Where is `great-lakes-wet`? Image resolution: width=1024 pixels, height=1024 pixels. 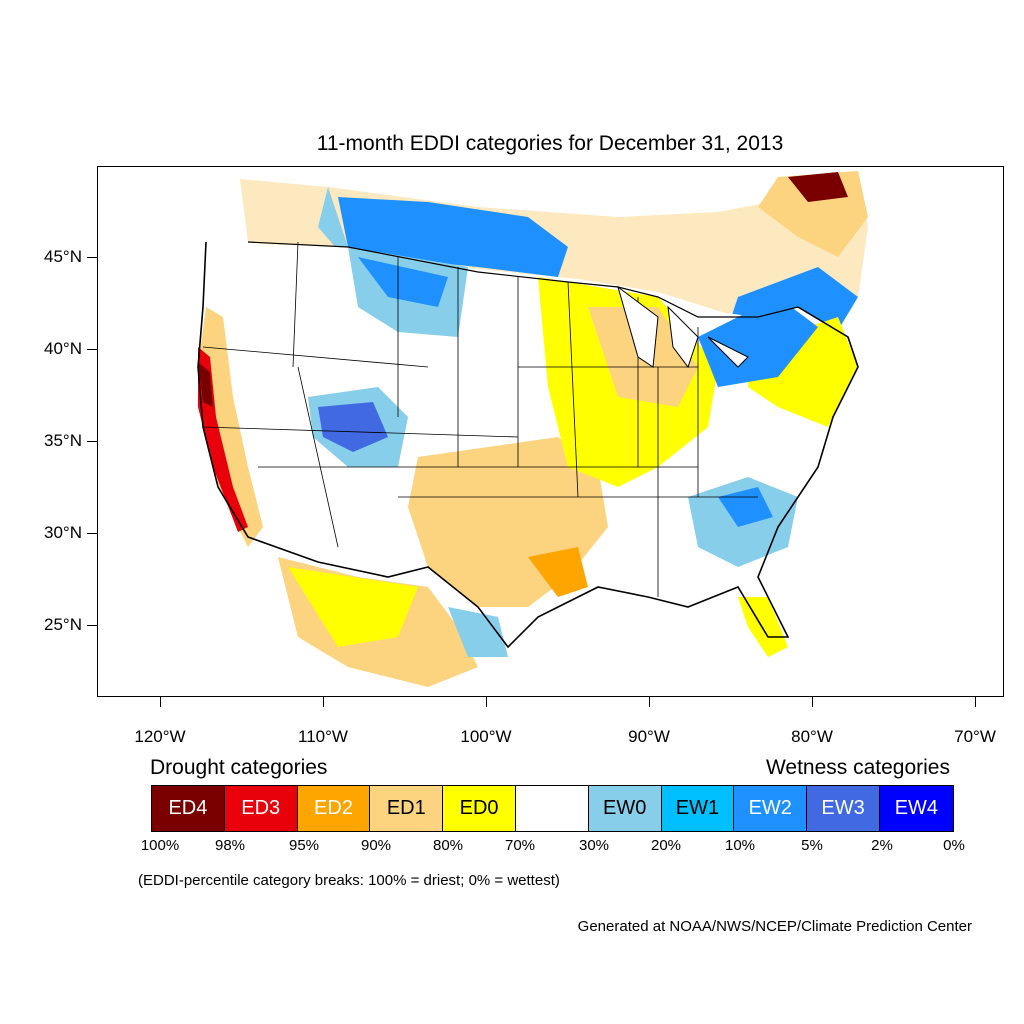
great-lakes-wet is located at coordinates (758, 342).